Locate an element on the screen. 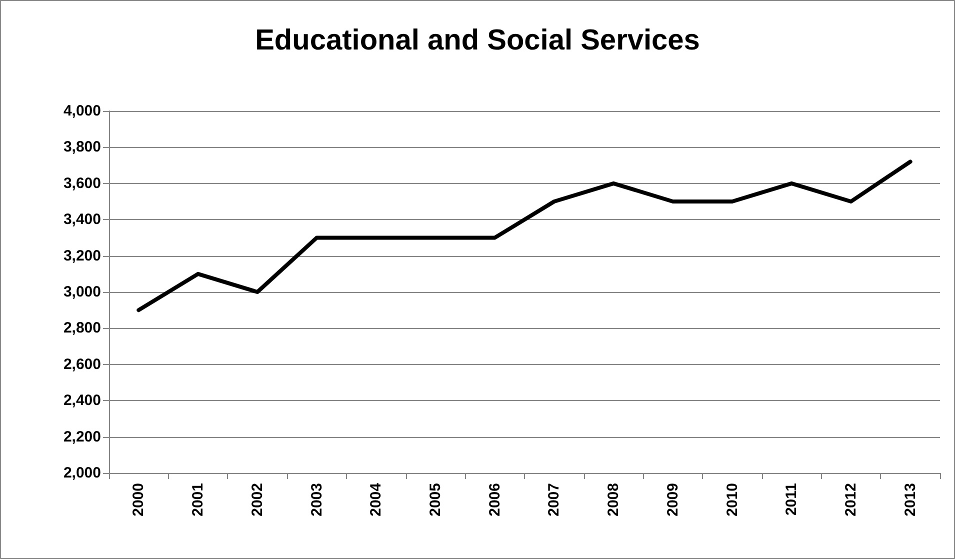 Image resolution: width=955 pixels, height=559 pixels. x-tick-label: 2008 is located at coordinates (613, 499).